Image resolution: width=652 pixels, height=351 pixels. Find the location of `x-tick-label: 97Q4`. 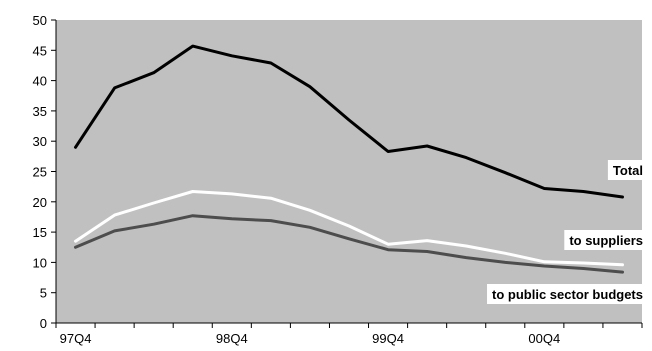

x-tick-label: 97Q4 is located at coordinates (76, 338).